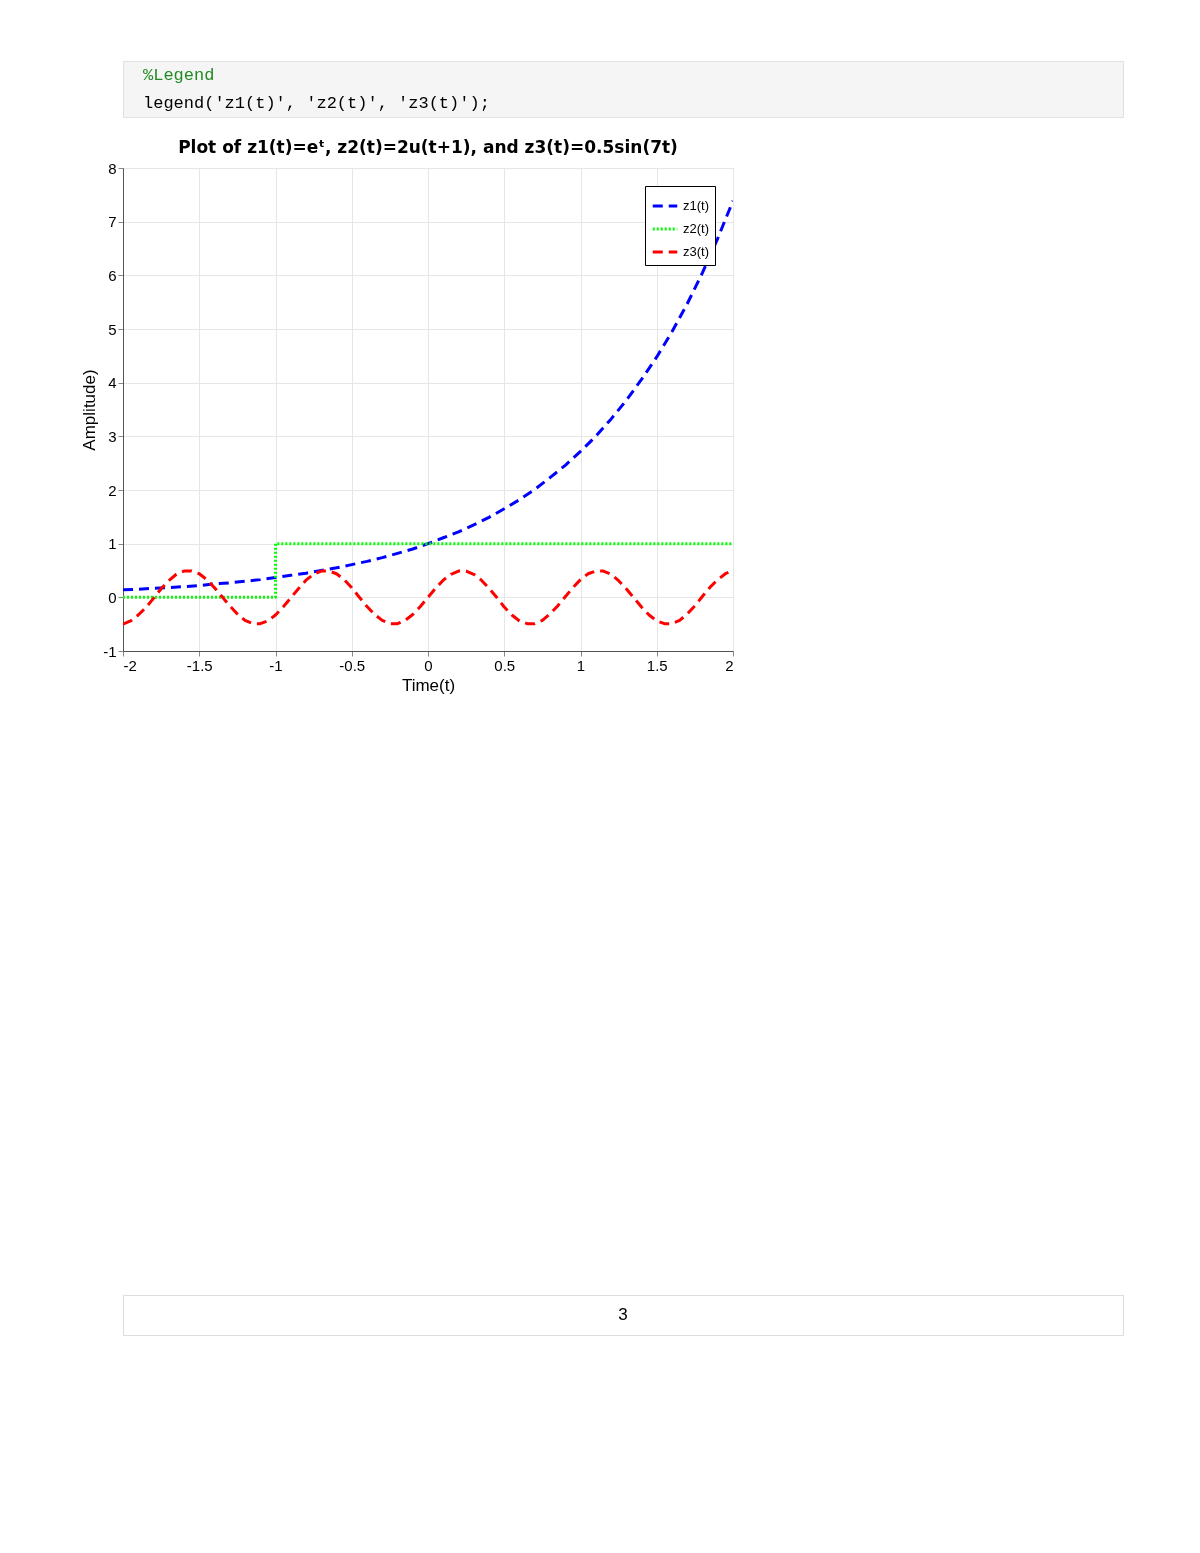 This screenshot has height=1553, width=1200. Describe the element at coordinates (623, 1314) in the screenshot. I see `text: 3` at that location.